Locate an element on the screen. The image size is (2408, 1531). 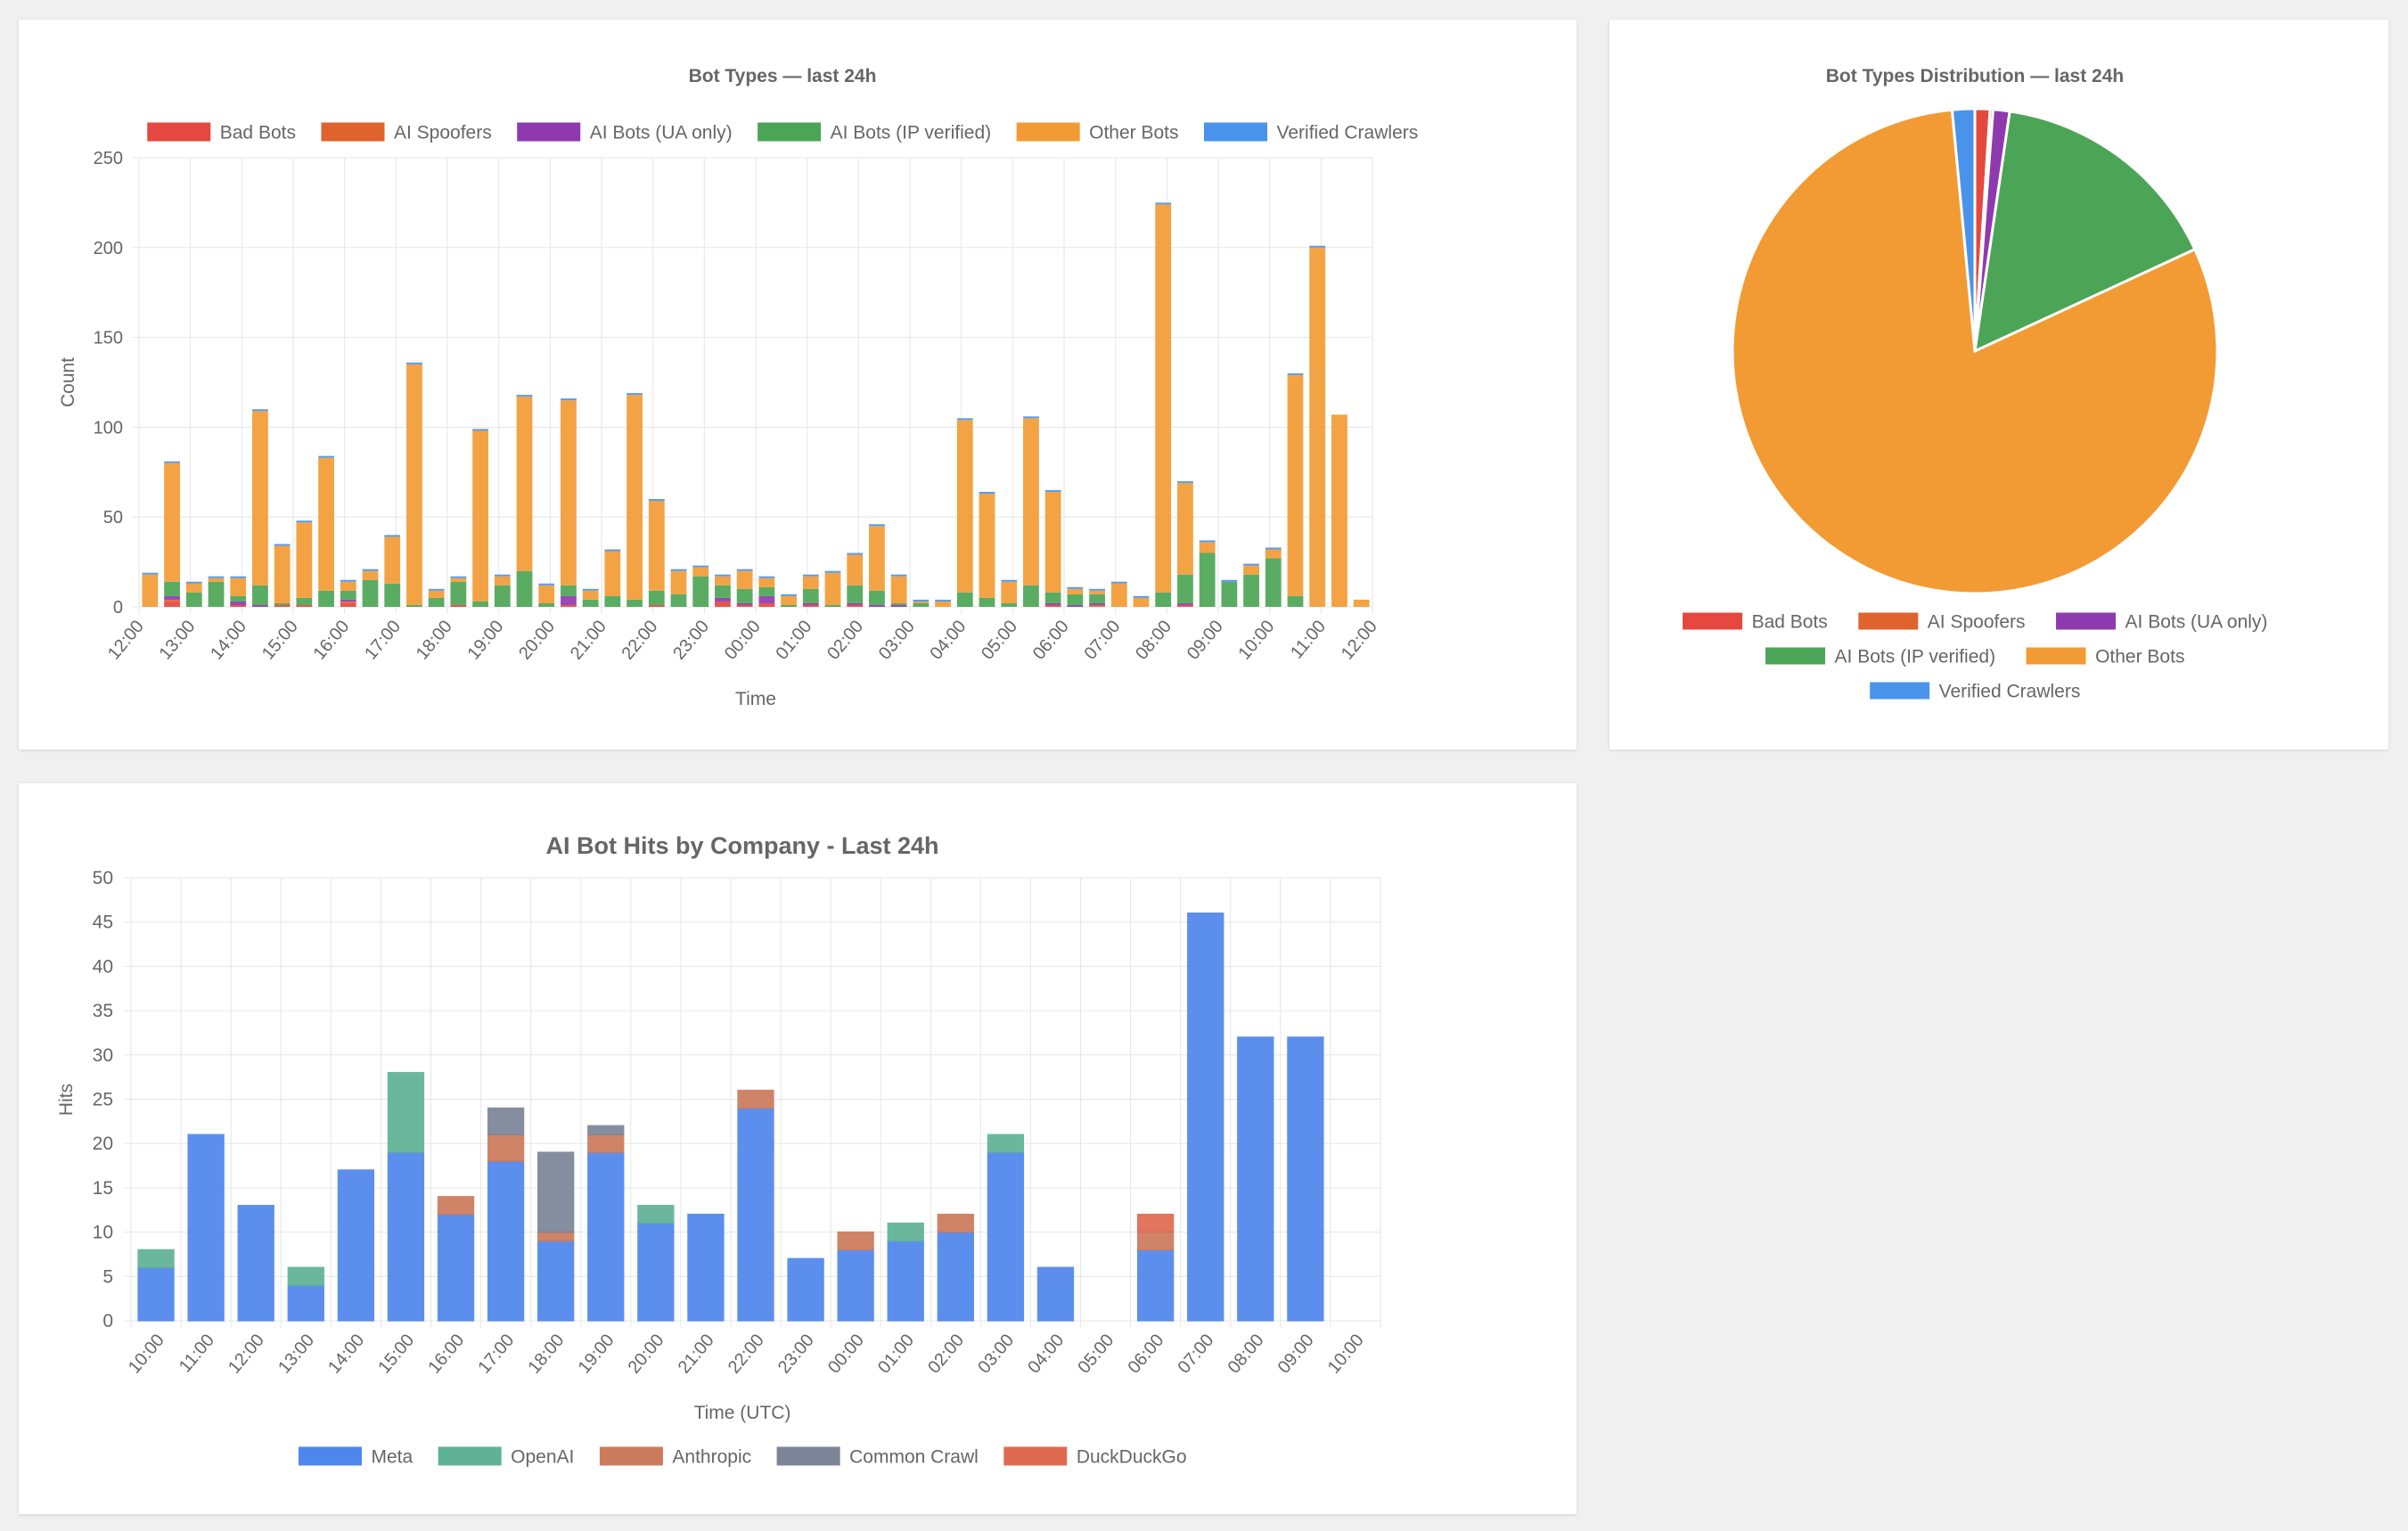
x-tick-label: 04:00 is located at coordinates (948, 640).